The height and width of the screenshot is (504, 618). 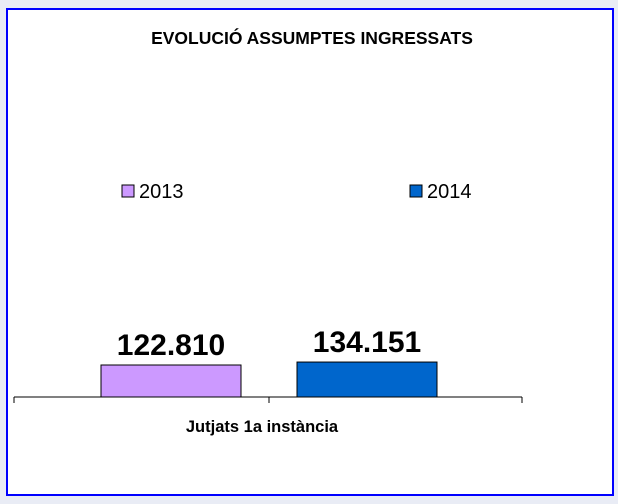 I want to click on legend-label-2014: 2014, so click(x=449, y=192).